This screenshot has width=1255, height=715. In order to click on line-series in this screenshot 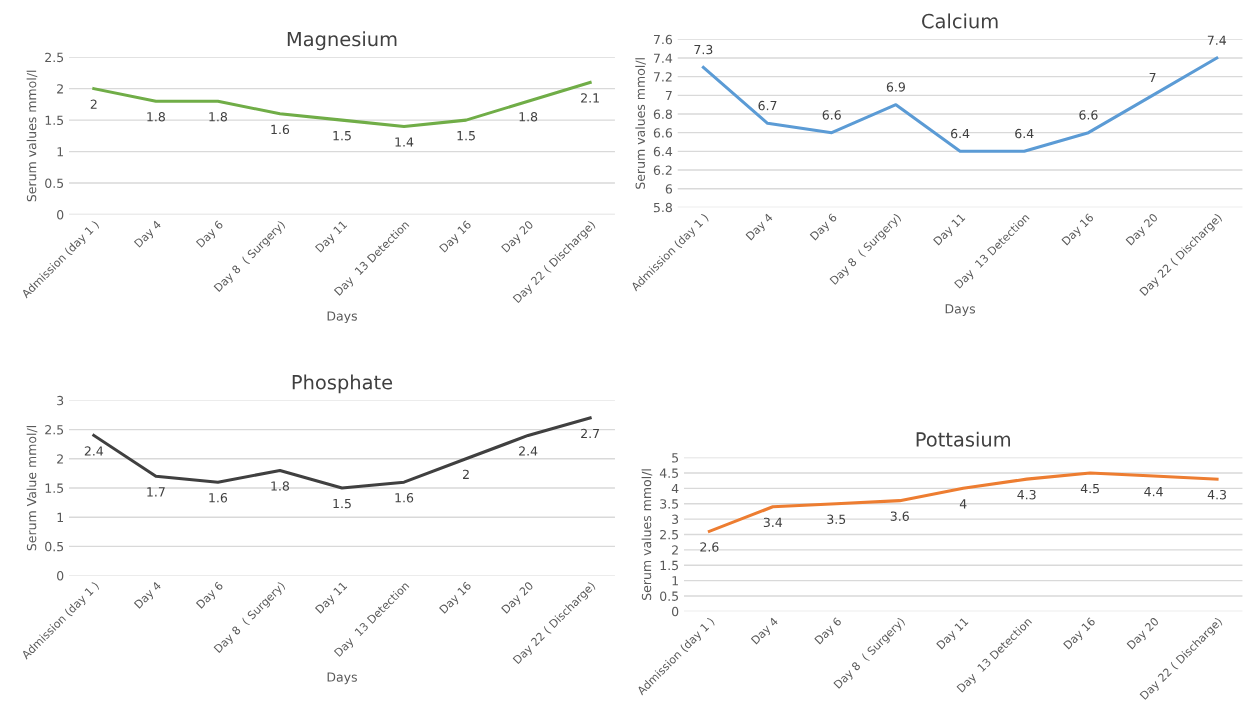, I will do `click(960, 104)`.